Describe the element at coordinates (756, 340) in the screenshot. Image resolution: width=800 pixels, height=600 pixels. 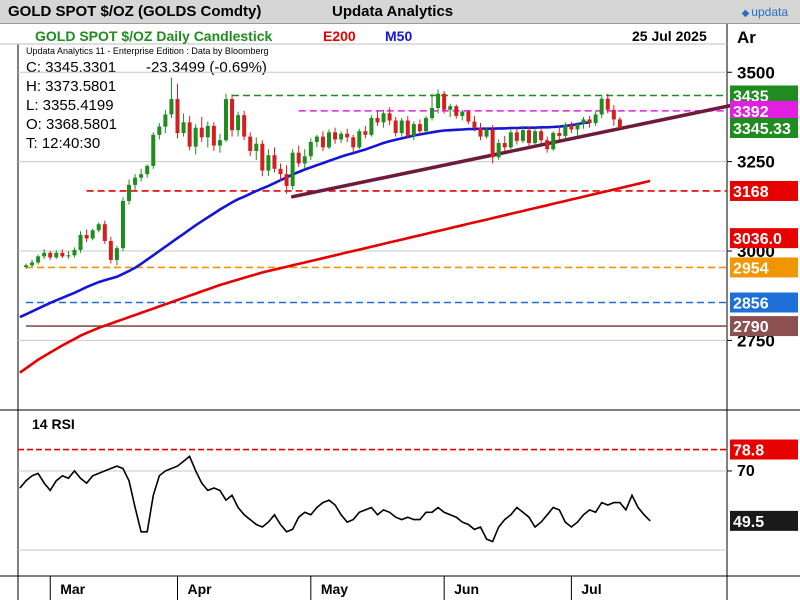
I see `price-tick-label: 2750` at that location.